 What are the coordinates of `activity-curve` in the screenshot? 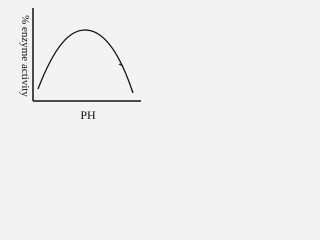 It's located at (85, 61).